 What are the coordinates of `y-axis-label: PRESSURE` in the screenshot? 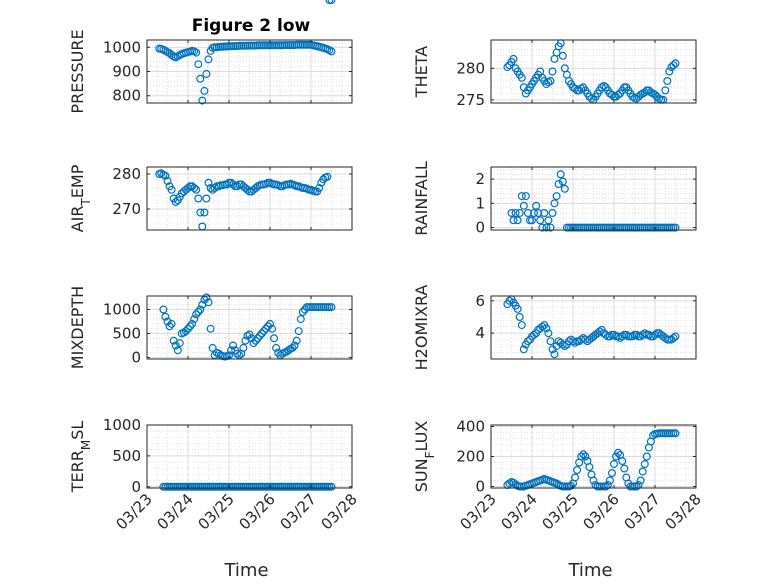 It's located at (77, 71).